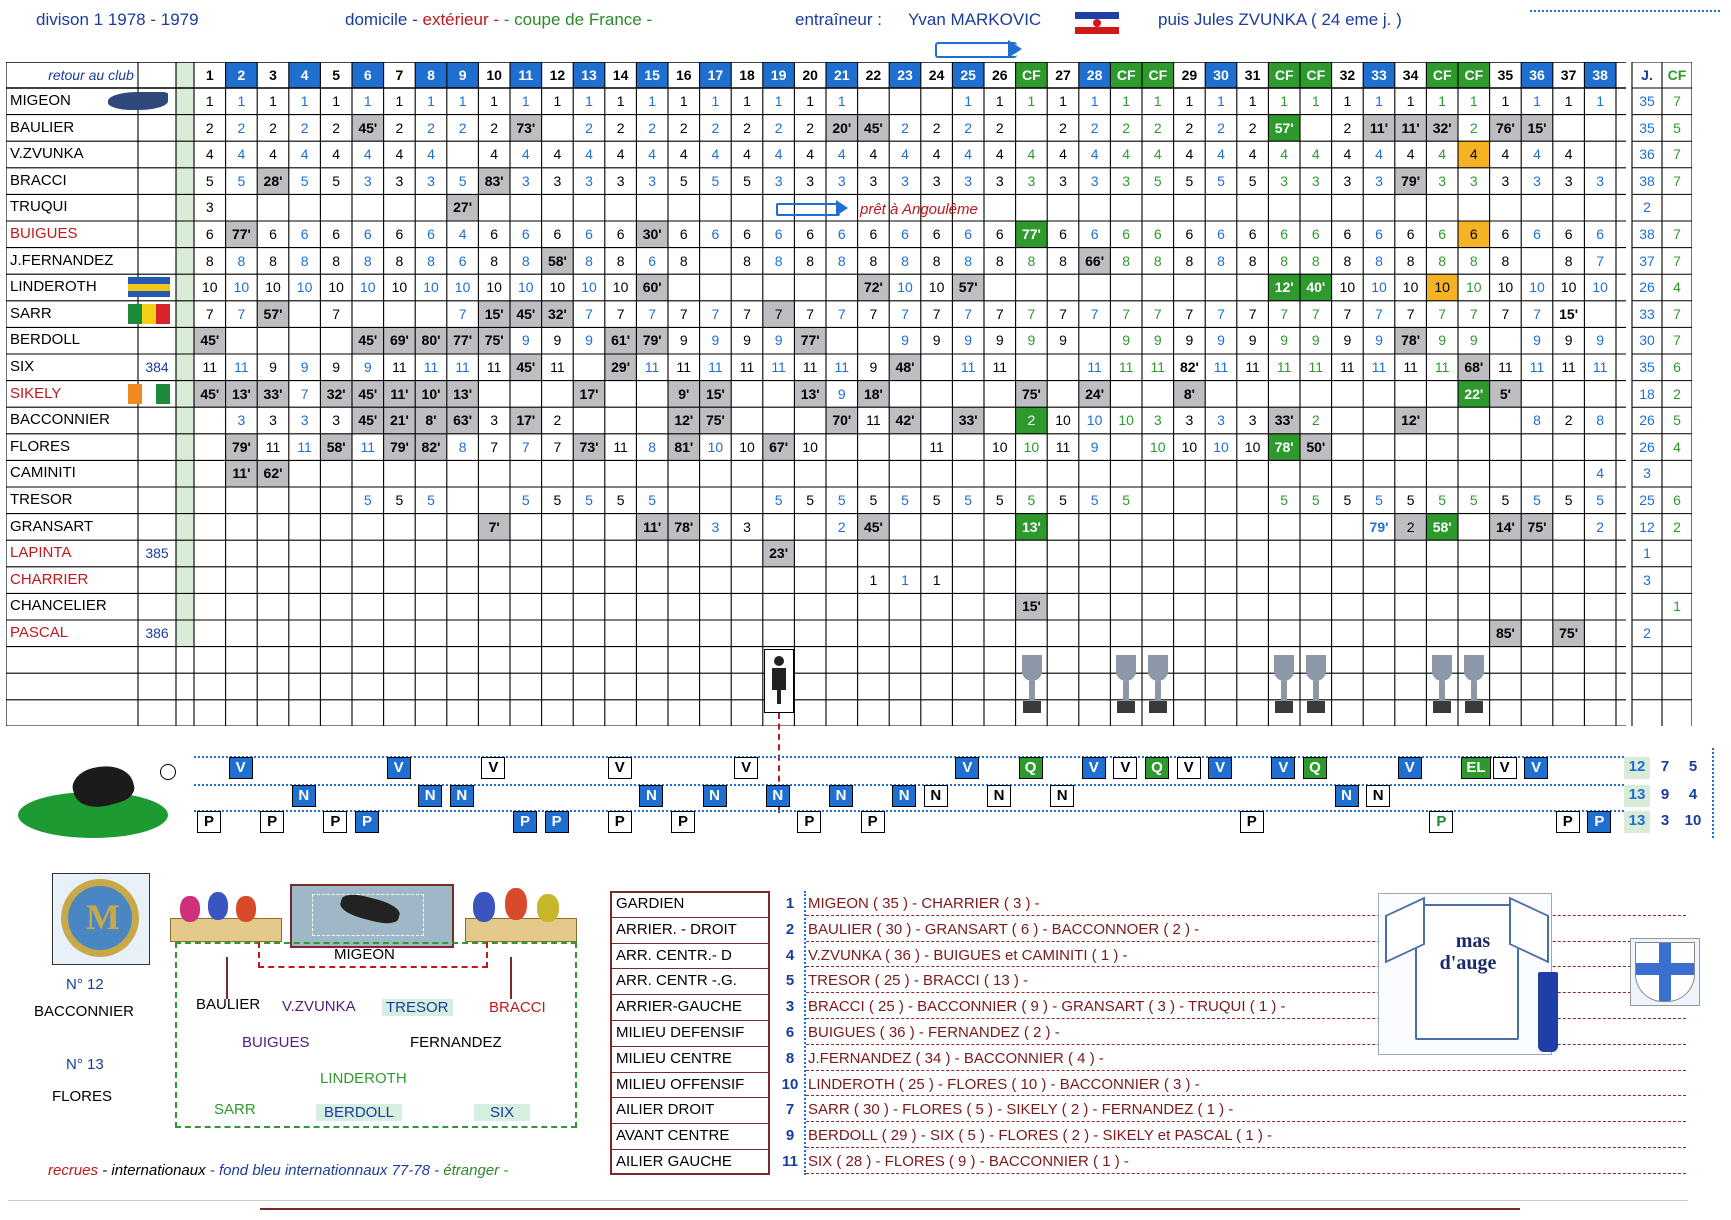  What do you see at coordinates (1677, 606) in the screenshot?
I see `player-total: 1` at bounding box center [1677, 606].